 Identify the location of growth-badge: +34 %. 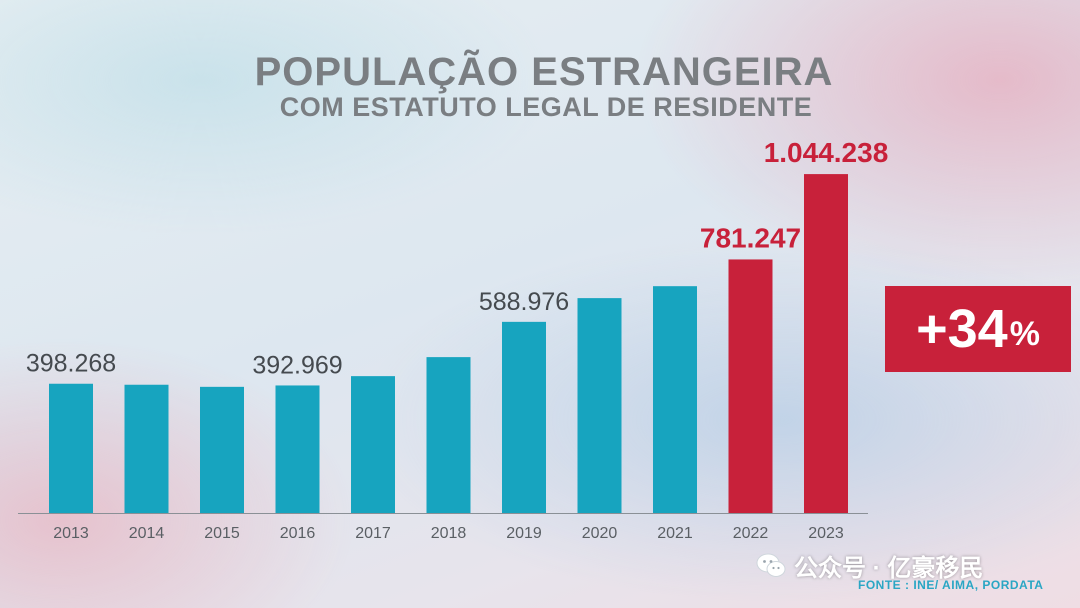
(978, 329).